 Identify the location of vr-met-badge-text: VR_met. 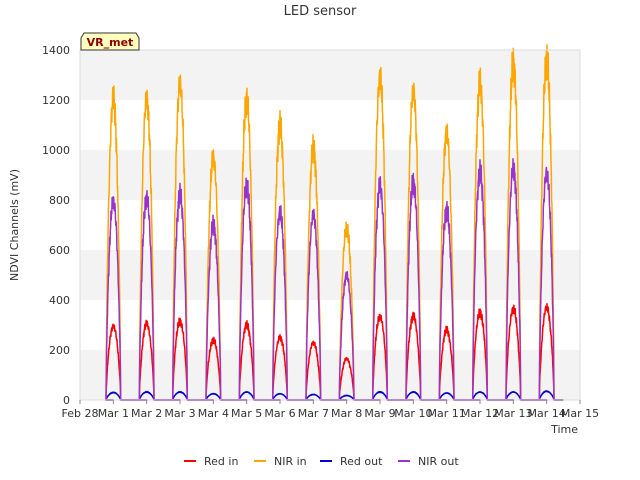
(110, 42).